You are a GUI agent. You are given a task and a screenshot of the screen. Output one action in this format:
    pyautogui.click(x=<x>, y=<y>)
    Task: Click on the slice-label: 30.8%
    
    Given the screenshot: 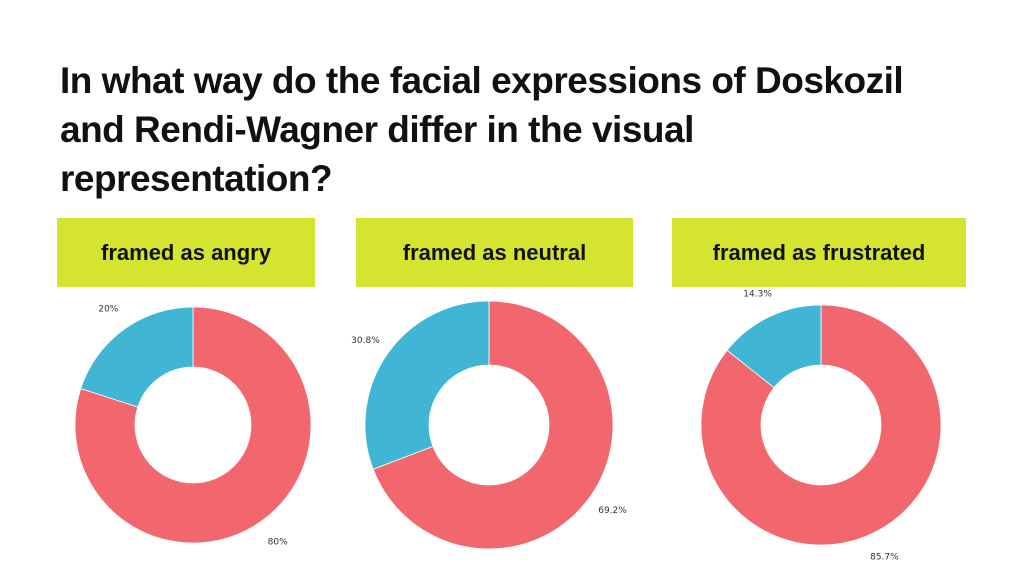 What is the action you would take?
    pyautogui.click(x=365, y=341)
    